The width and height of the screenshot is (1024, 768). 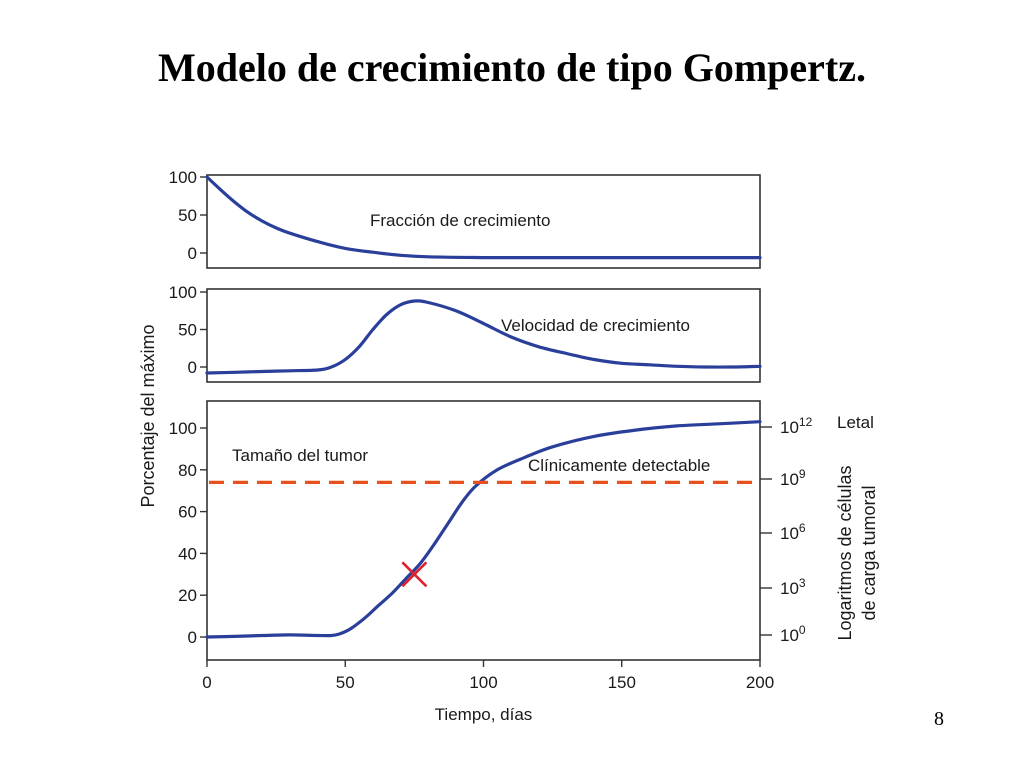 What do you see at coordinates (483, 682) in the screenshot?
I see `x-tick-label: 100` at bounding box center [483, 682].